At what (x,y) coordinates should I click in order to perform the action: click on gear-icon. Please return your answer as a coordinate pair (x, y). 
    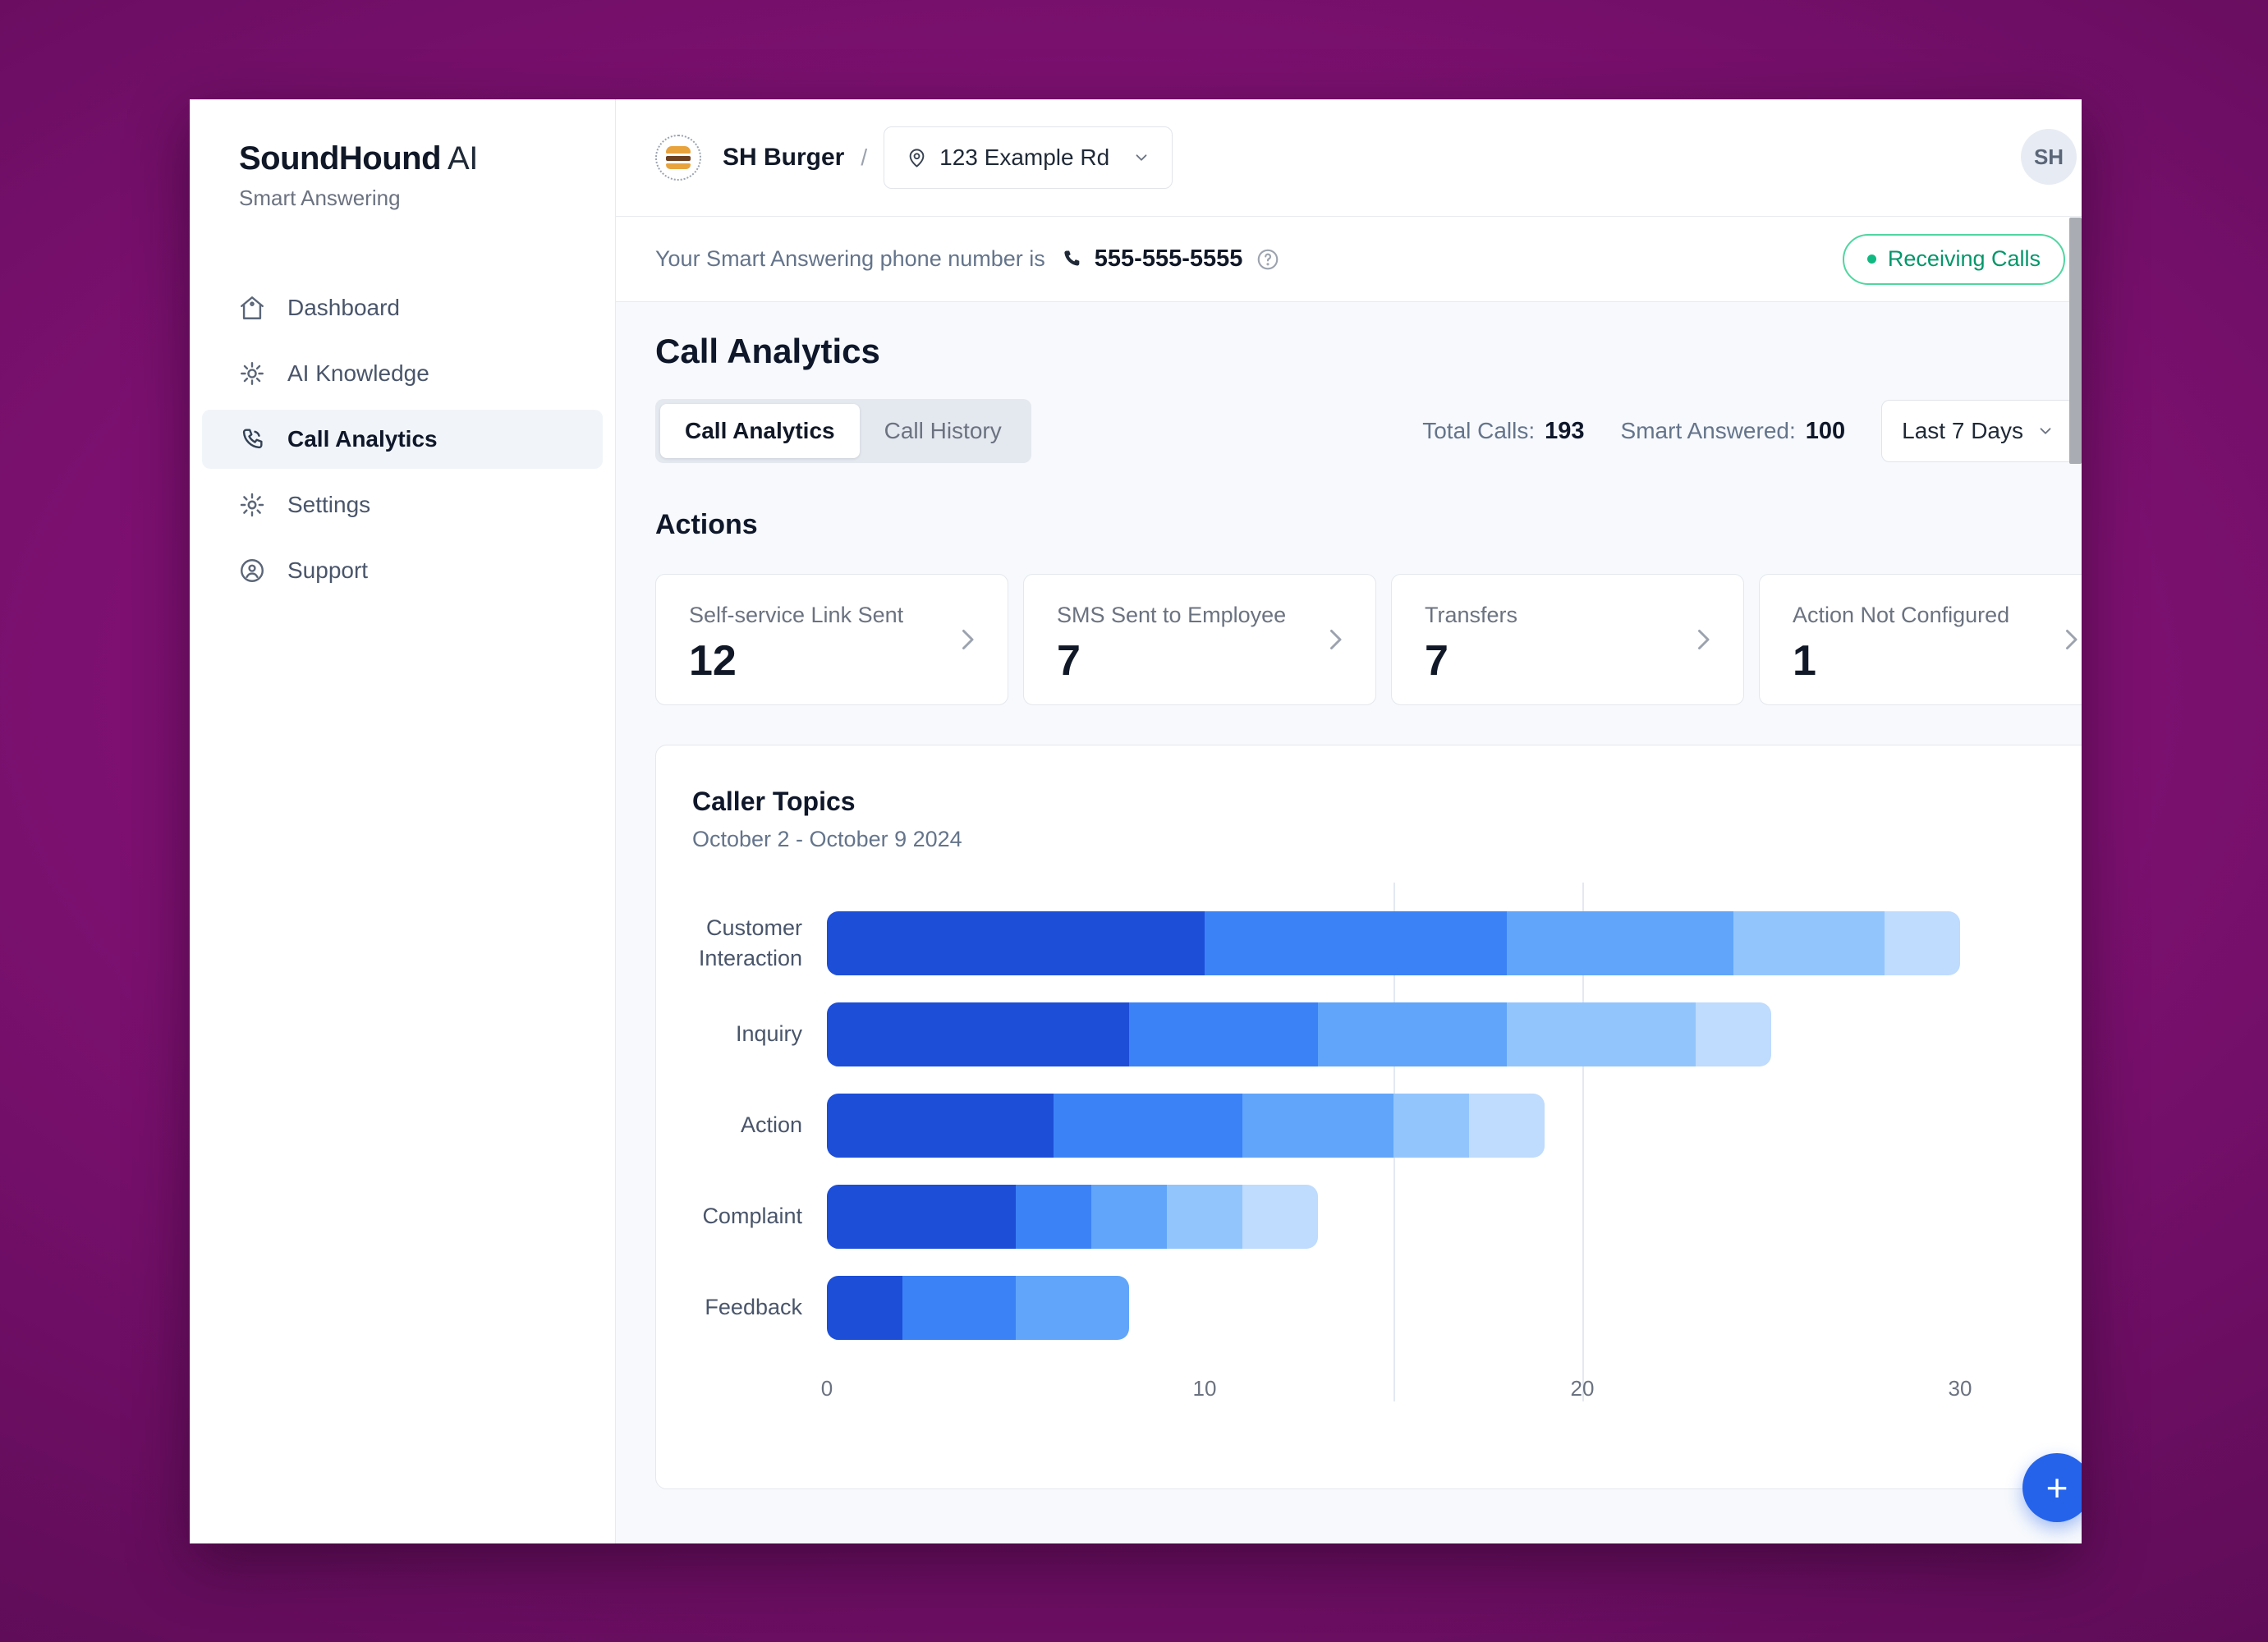
    Looking at the image, I should click on (252, 505).